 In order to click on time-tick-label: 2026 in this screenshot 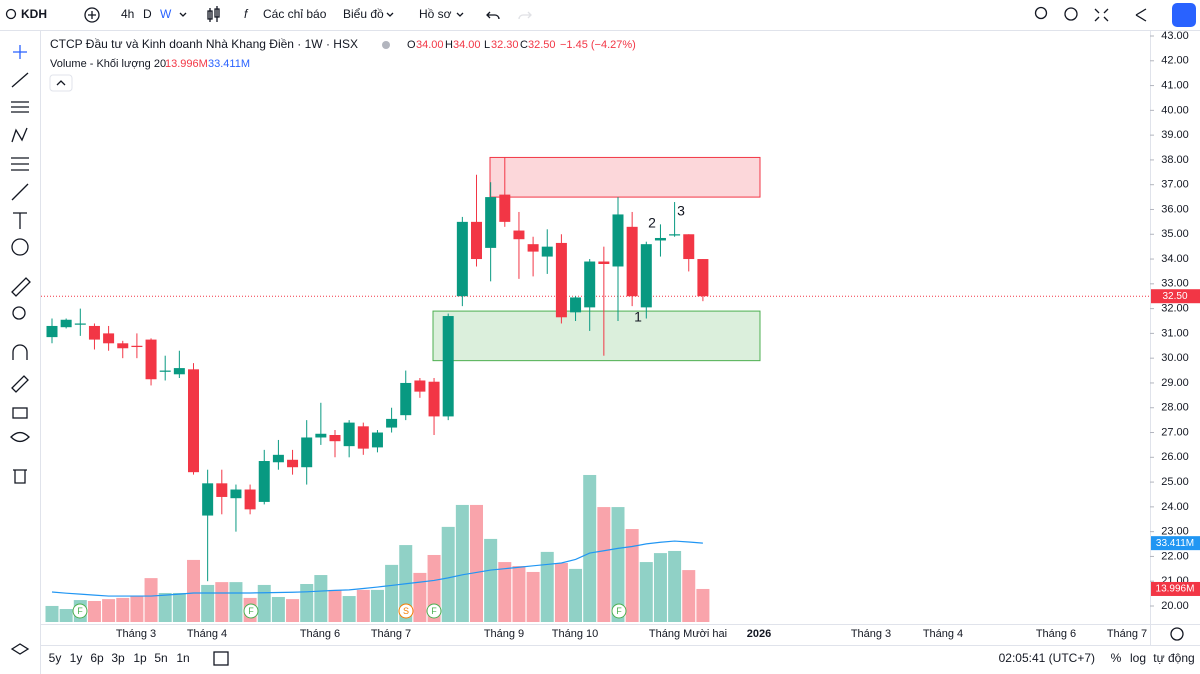, I will do `click(759, 634)`.